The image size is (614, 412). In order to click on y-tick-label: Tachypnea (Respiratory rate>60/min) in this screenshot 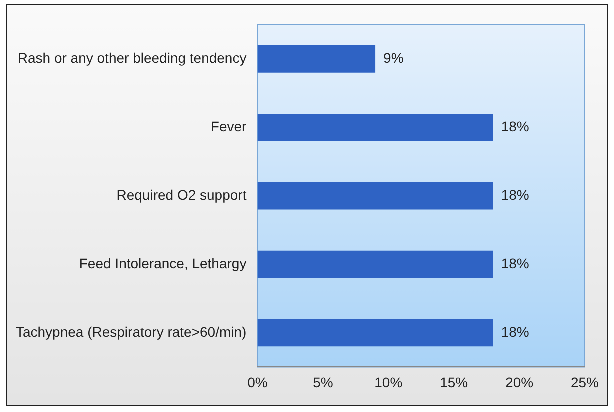, I will do `click(131, 332)`.